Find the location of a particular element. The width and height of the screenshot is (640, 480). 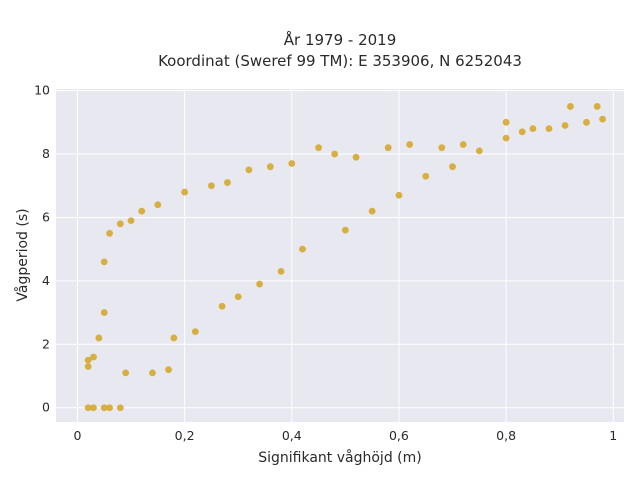

y-tick-label: 10 is located at coordinates (42, 90).